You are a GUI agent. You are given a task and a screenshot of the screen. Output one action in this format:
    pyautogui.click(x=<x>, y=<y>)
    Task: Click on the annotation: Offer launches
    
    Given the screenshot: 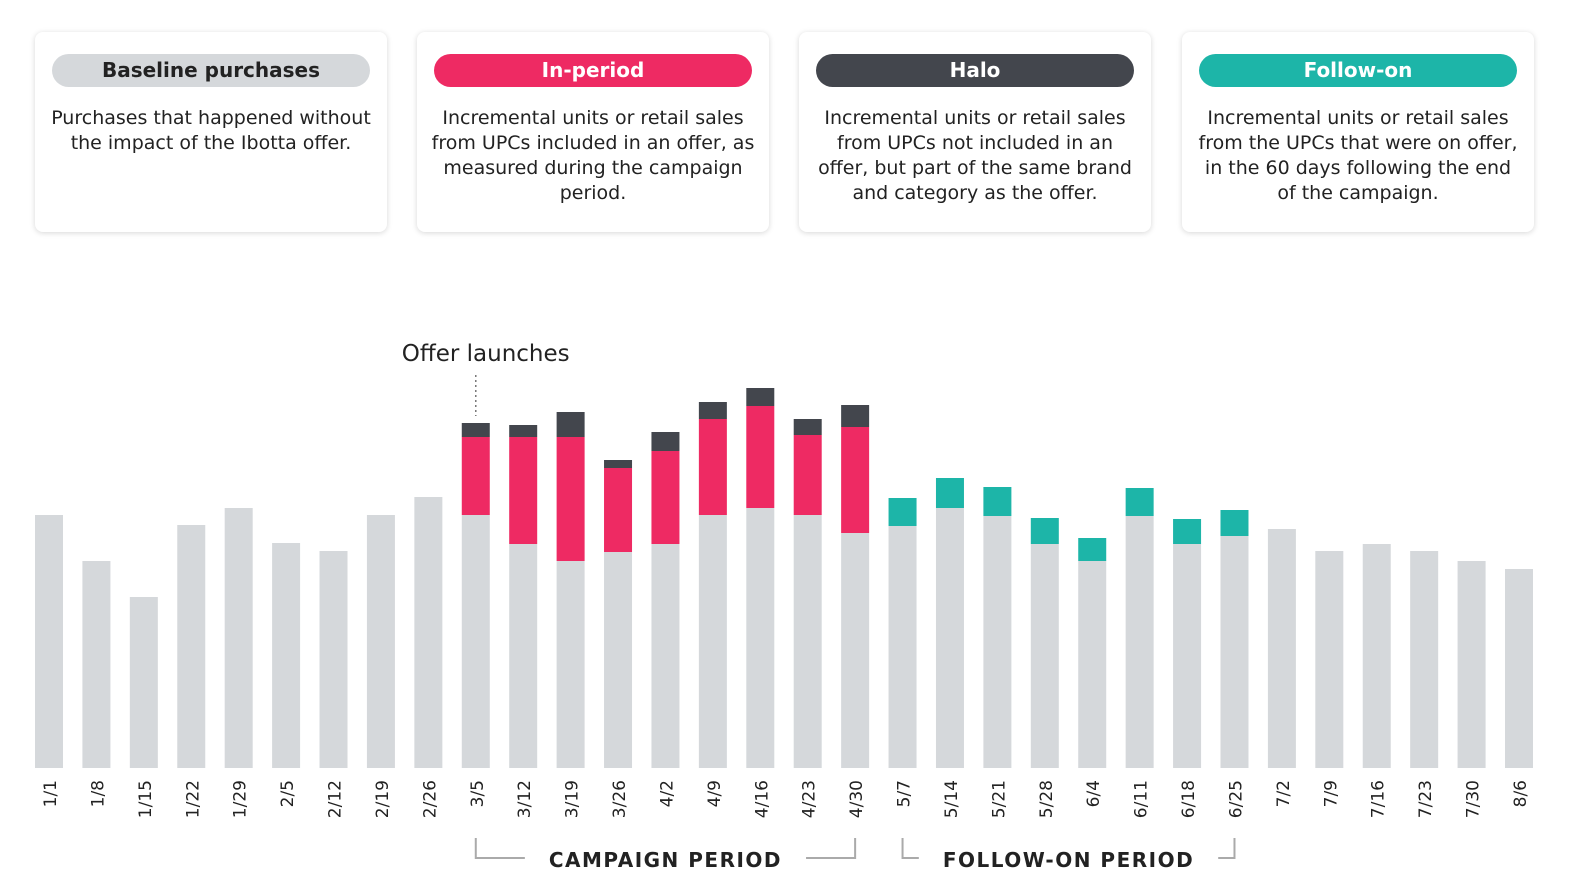 What is the action you would take?
    pyautogui.click(x=486, y=354)
    